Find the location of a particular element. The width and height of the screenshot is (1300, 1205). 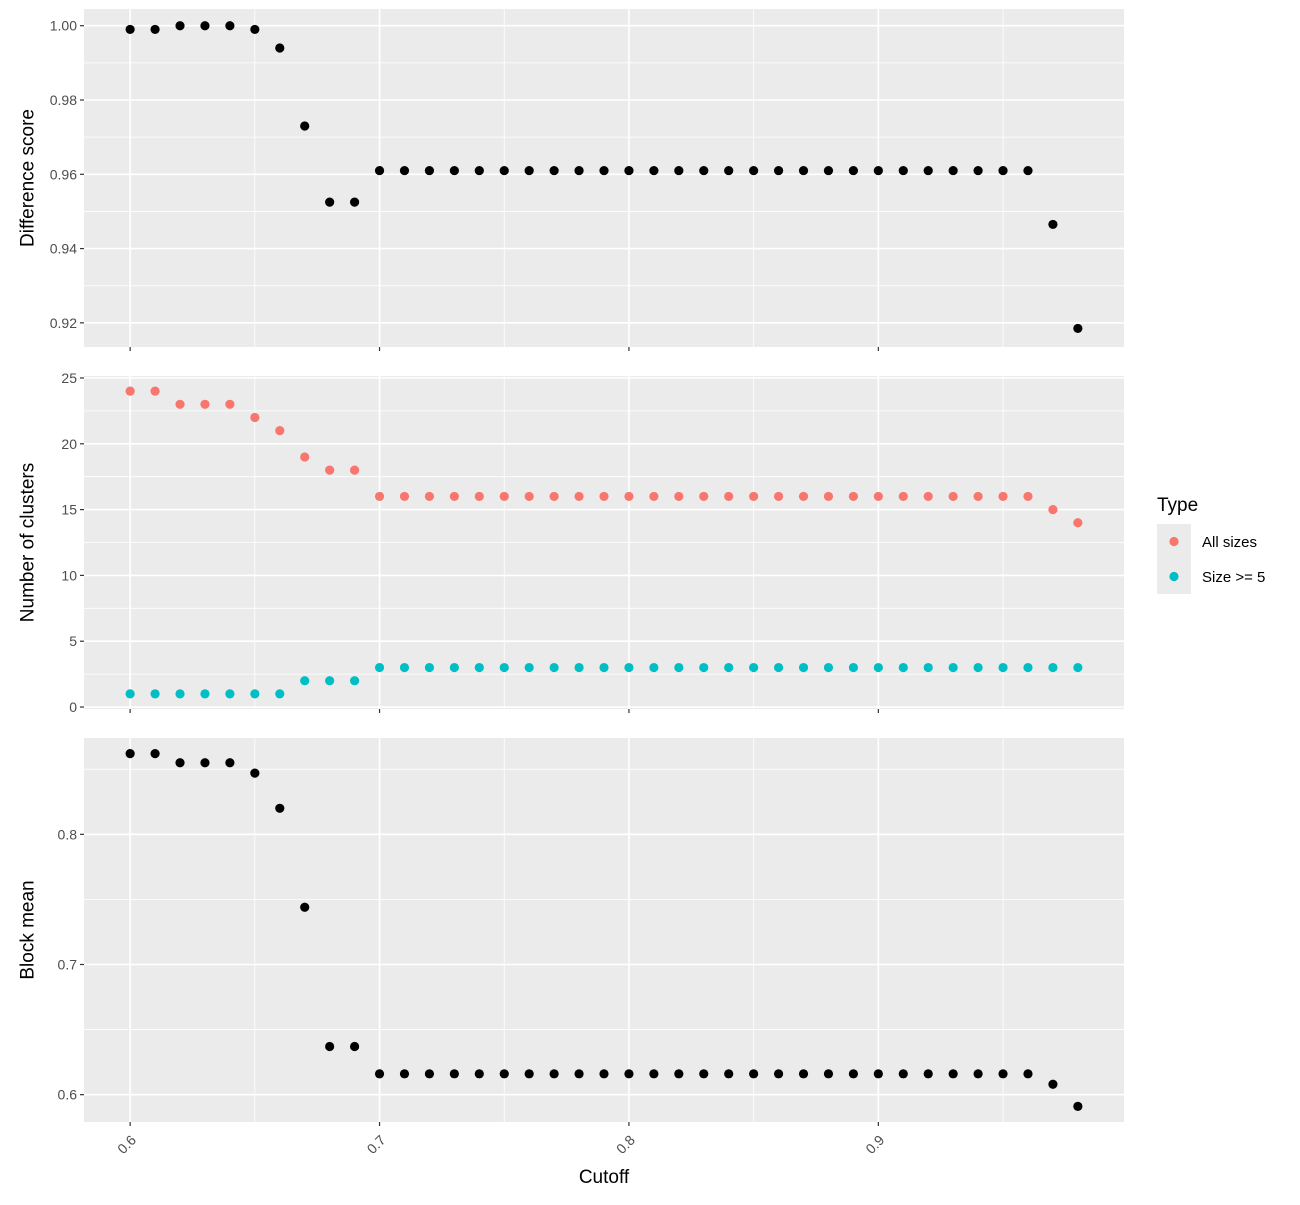

y-tick-label: 1.00 is located at coordinates (63, 26).